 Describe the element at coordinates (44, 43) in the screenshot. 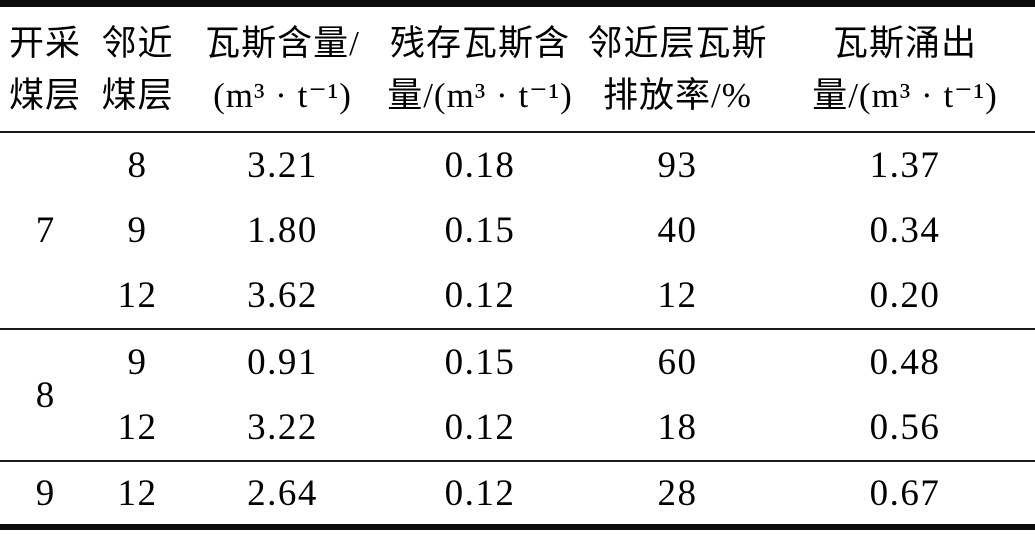

I see `header-line1: 开采` at that location.